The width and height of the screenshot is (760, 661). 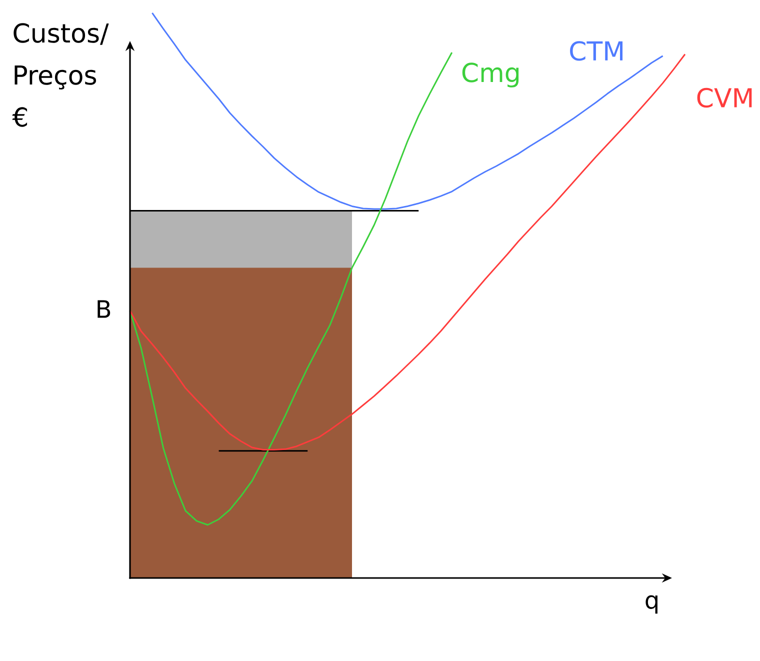 What do you see at coordinates (60, 75) in the screenshot?
I see `y-axis-title: Custos/ Preços €` at bounding box center [60, 75].